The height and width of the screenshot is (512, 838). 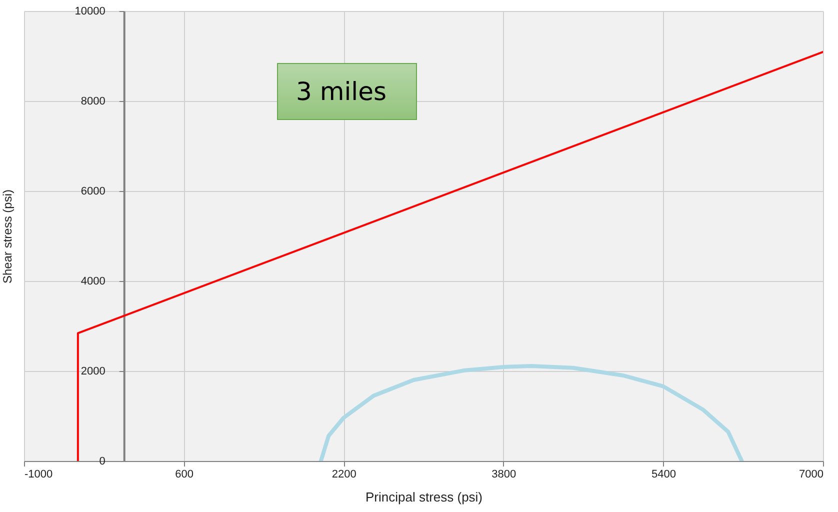 I want to click on y-tick-label: 0, so click(x=102, y=462).